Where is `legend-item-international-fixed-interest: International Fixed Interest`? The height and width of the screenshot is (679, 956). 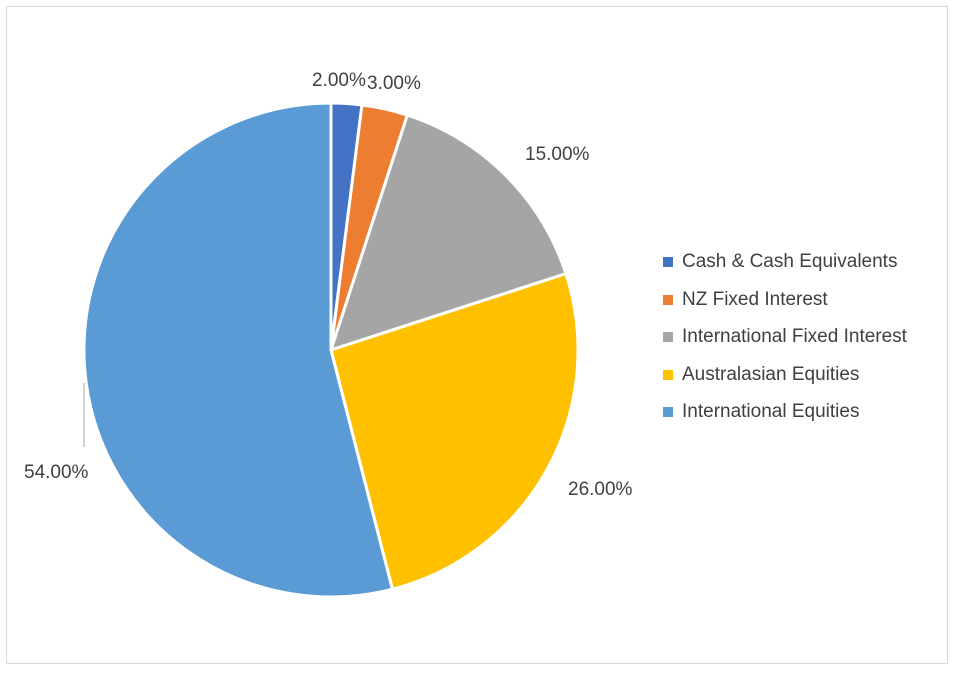
legend-item-international-fixed-interest: International Fixed Interest is located at coordinates (785, 337).